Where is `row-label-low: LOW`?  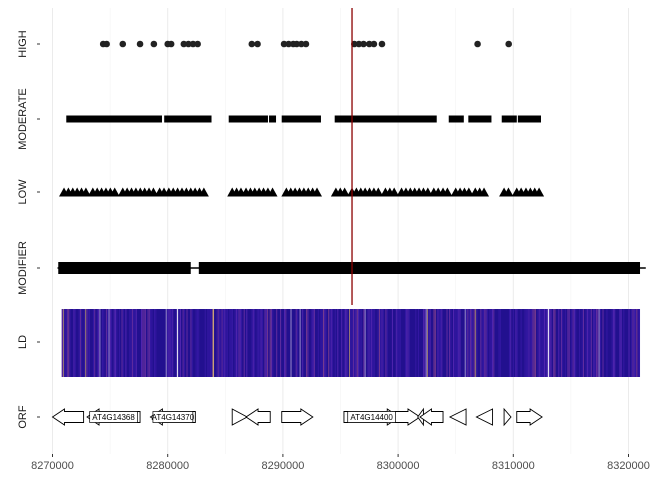
row-label-low: LOW is located at coordinates (23, 192).